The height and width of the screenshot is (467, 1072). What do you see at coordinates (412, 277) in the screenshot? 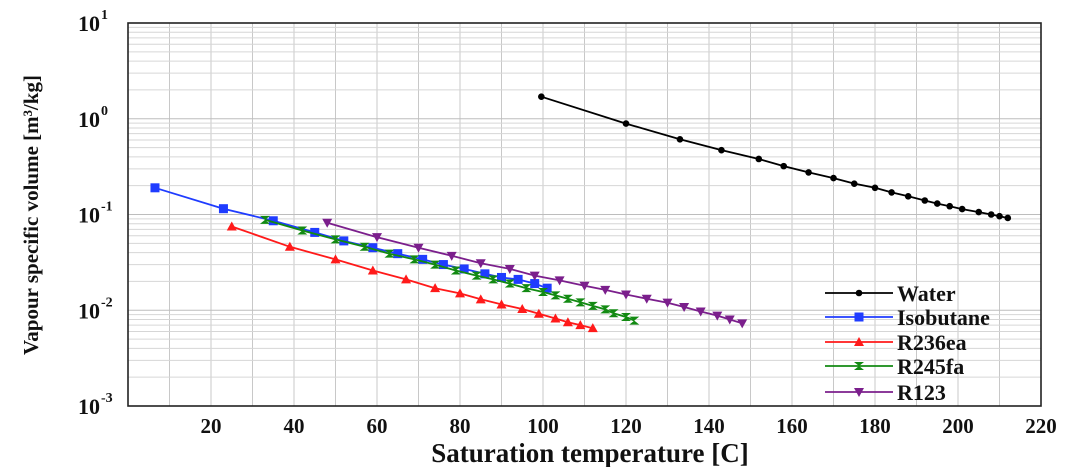
I see `series-r236ea` at bounding box center [412, 277].